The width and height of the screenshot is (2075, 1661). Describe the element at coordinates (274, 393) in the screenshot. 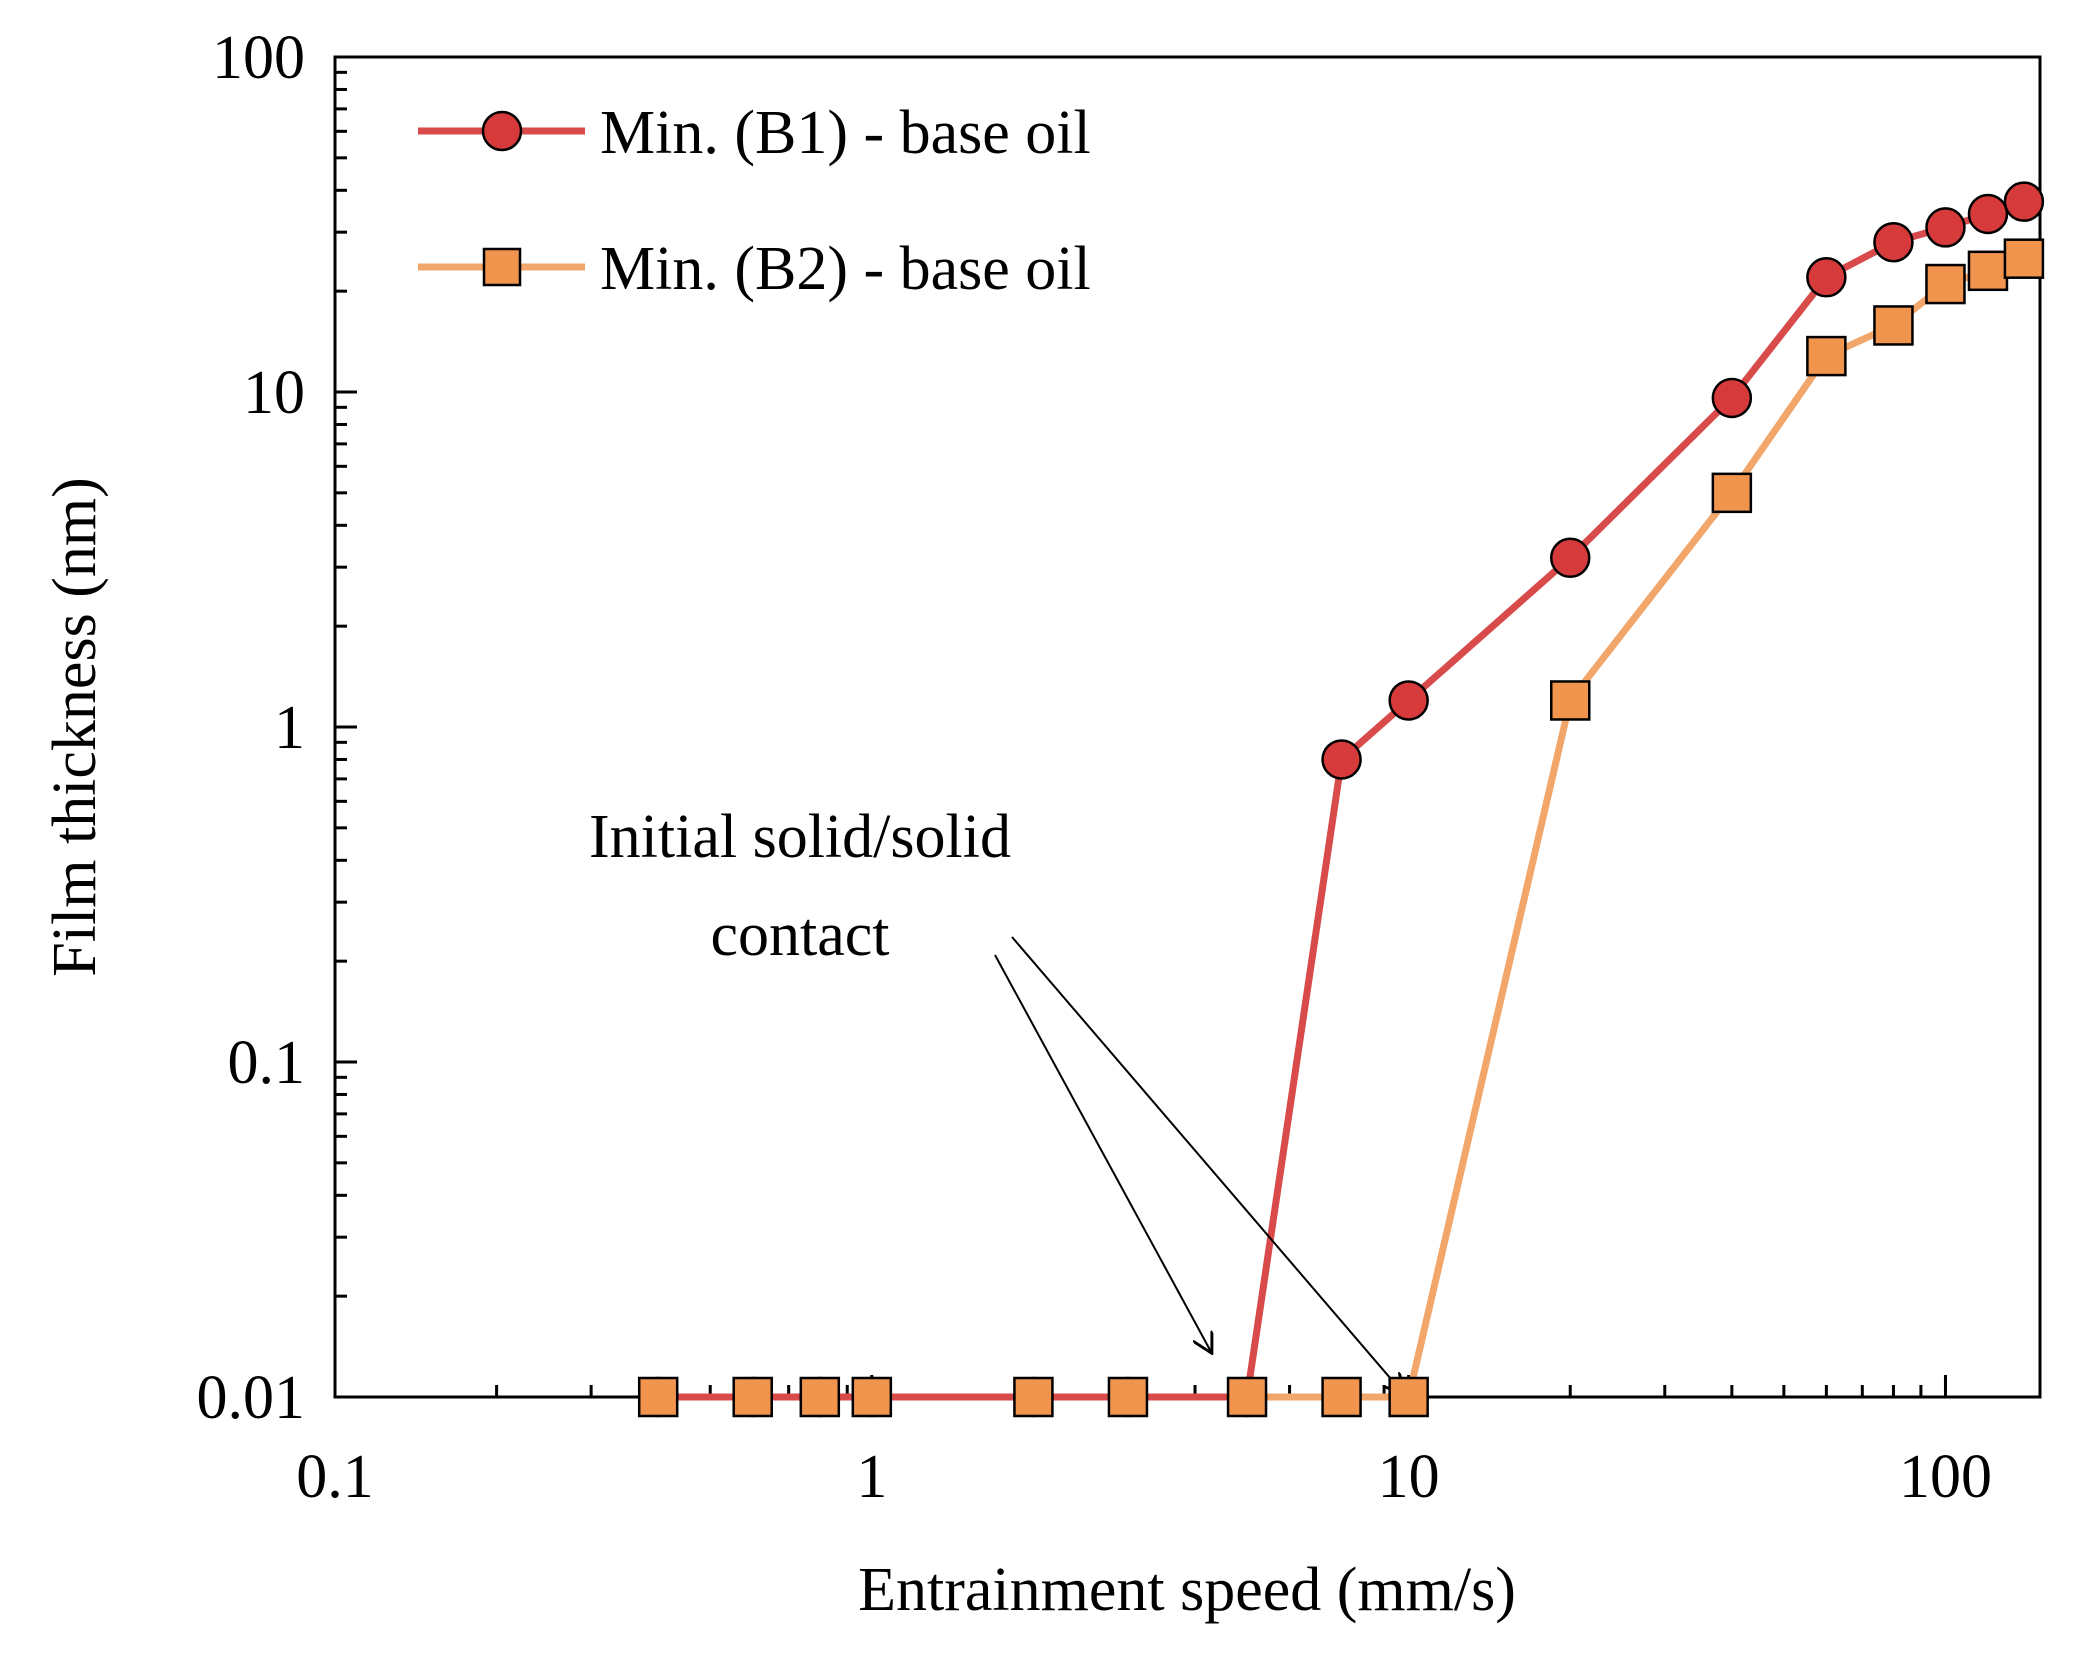

I see `y-tick-label: 10` at that location.